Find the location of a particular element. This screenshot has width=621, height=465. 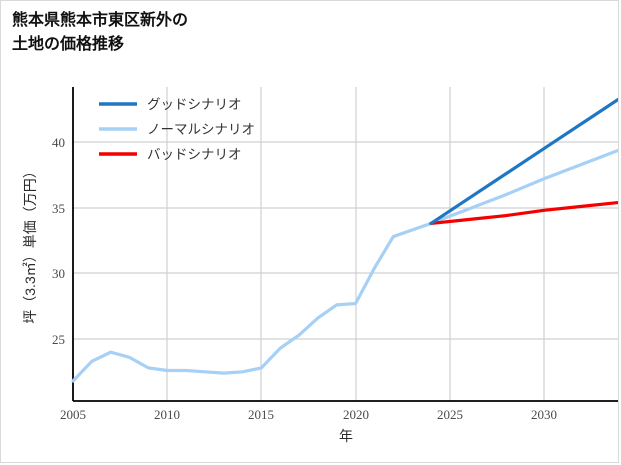

y-tick-label-30: 30 is located at coordinates (58, 273).